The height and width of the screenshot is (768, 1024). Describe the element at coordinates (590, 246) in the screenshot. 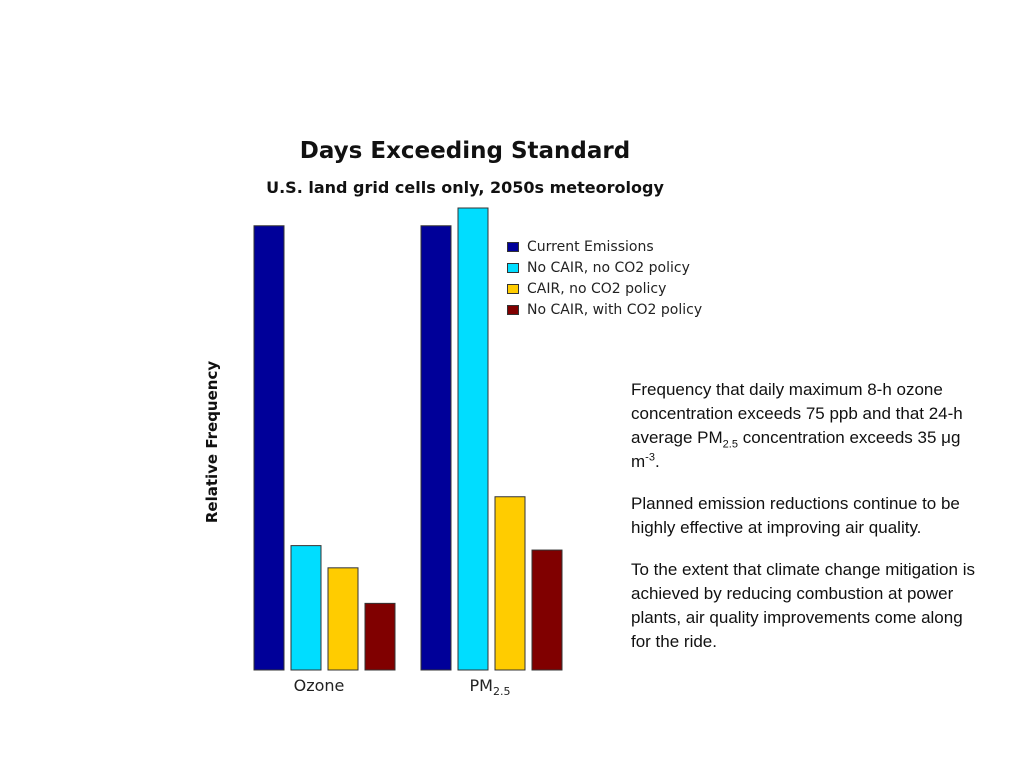

I see `legend-label: Current Emissions` at that location.